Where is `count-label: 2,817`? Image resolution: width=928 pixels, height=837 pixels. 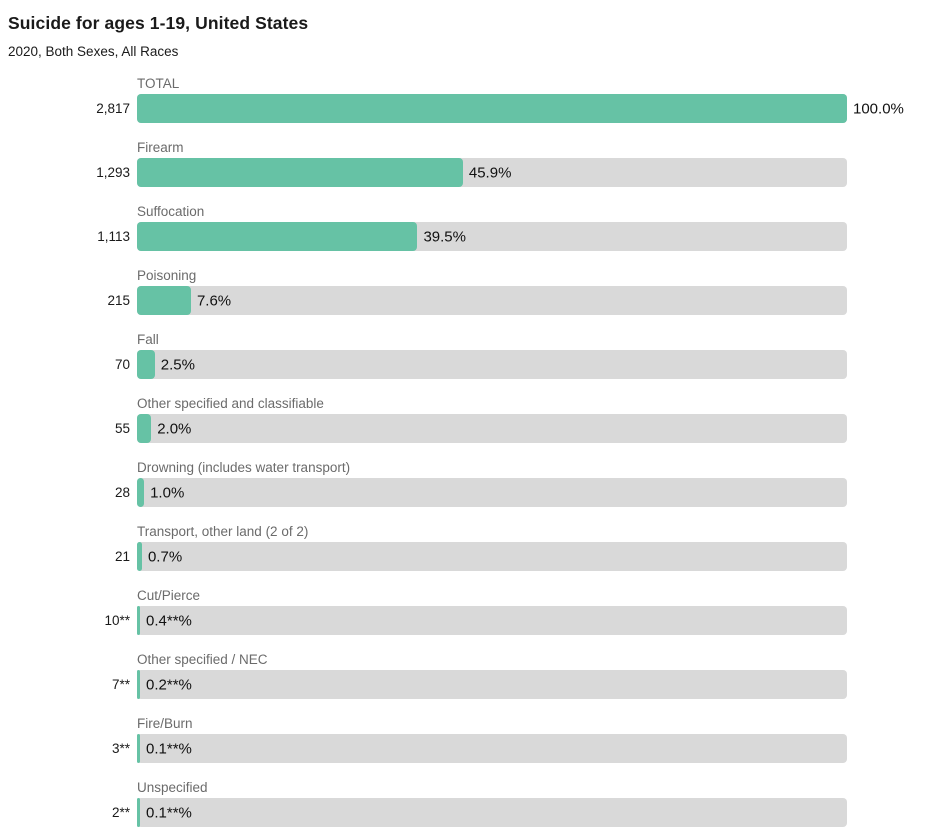
count-label: 2,817 is located at coordinates (113, 108).